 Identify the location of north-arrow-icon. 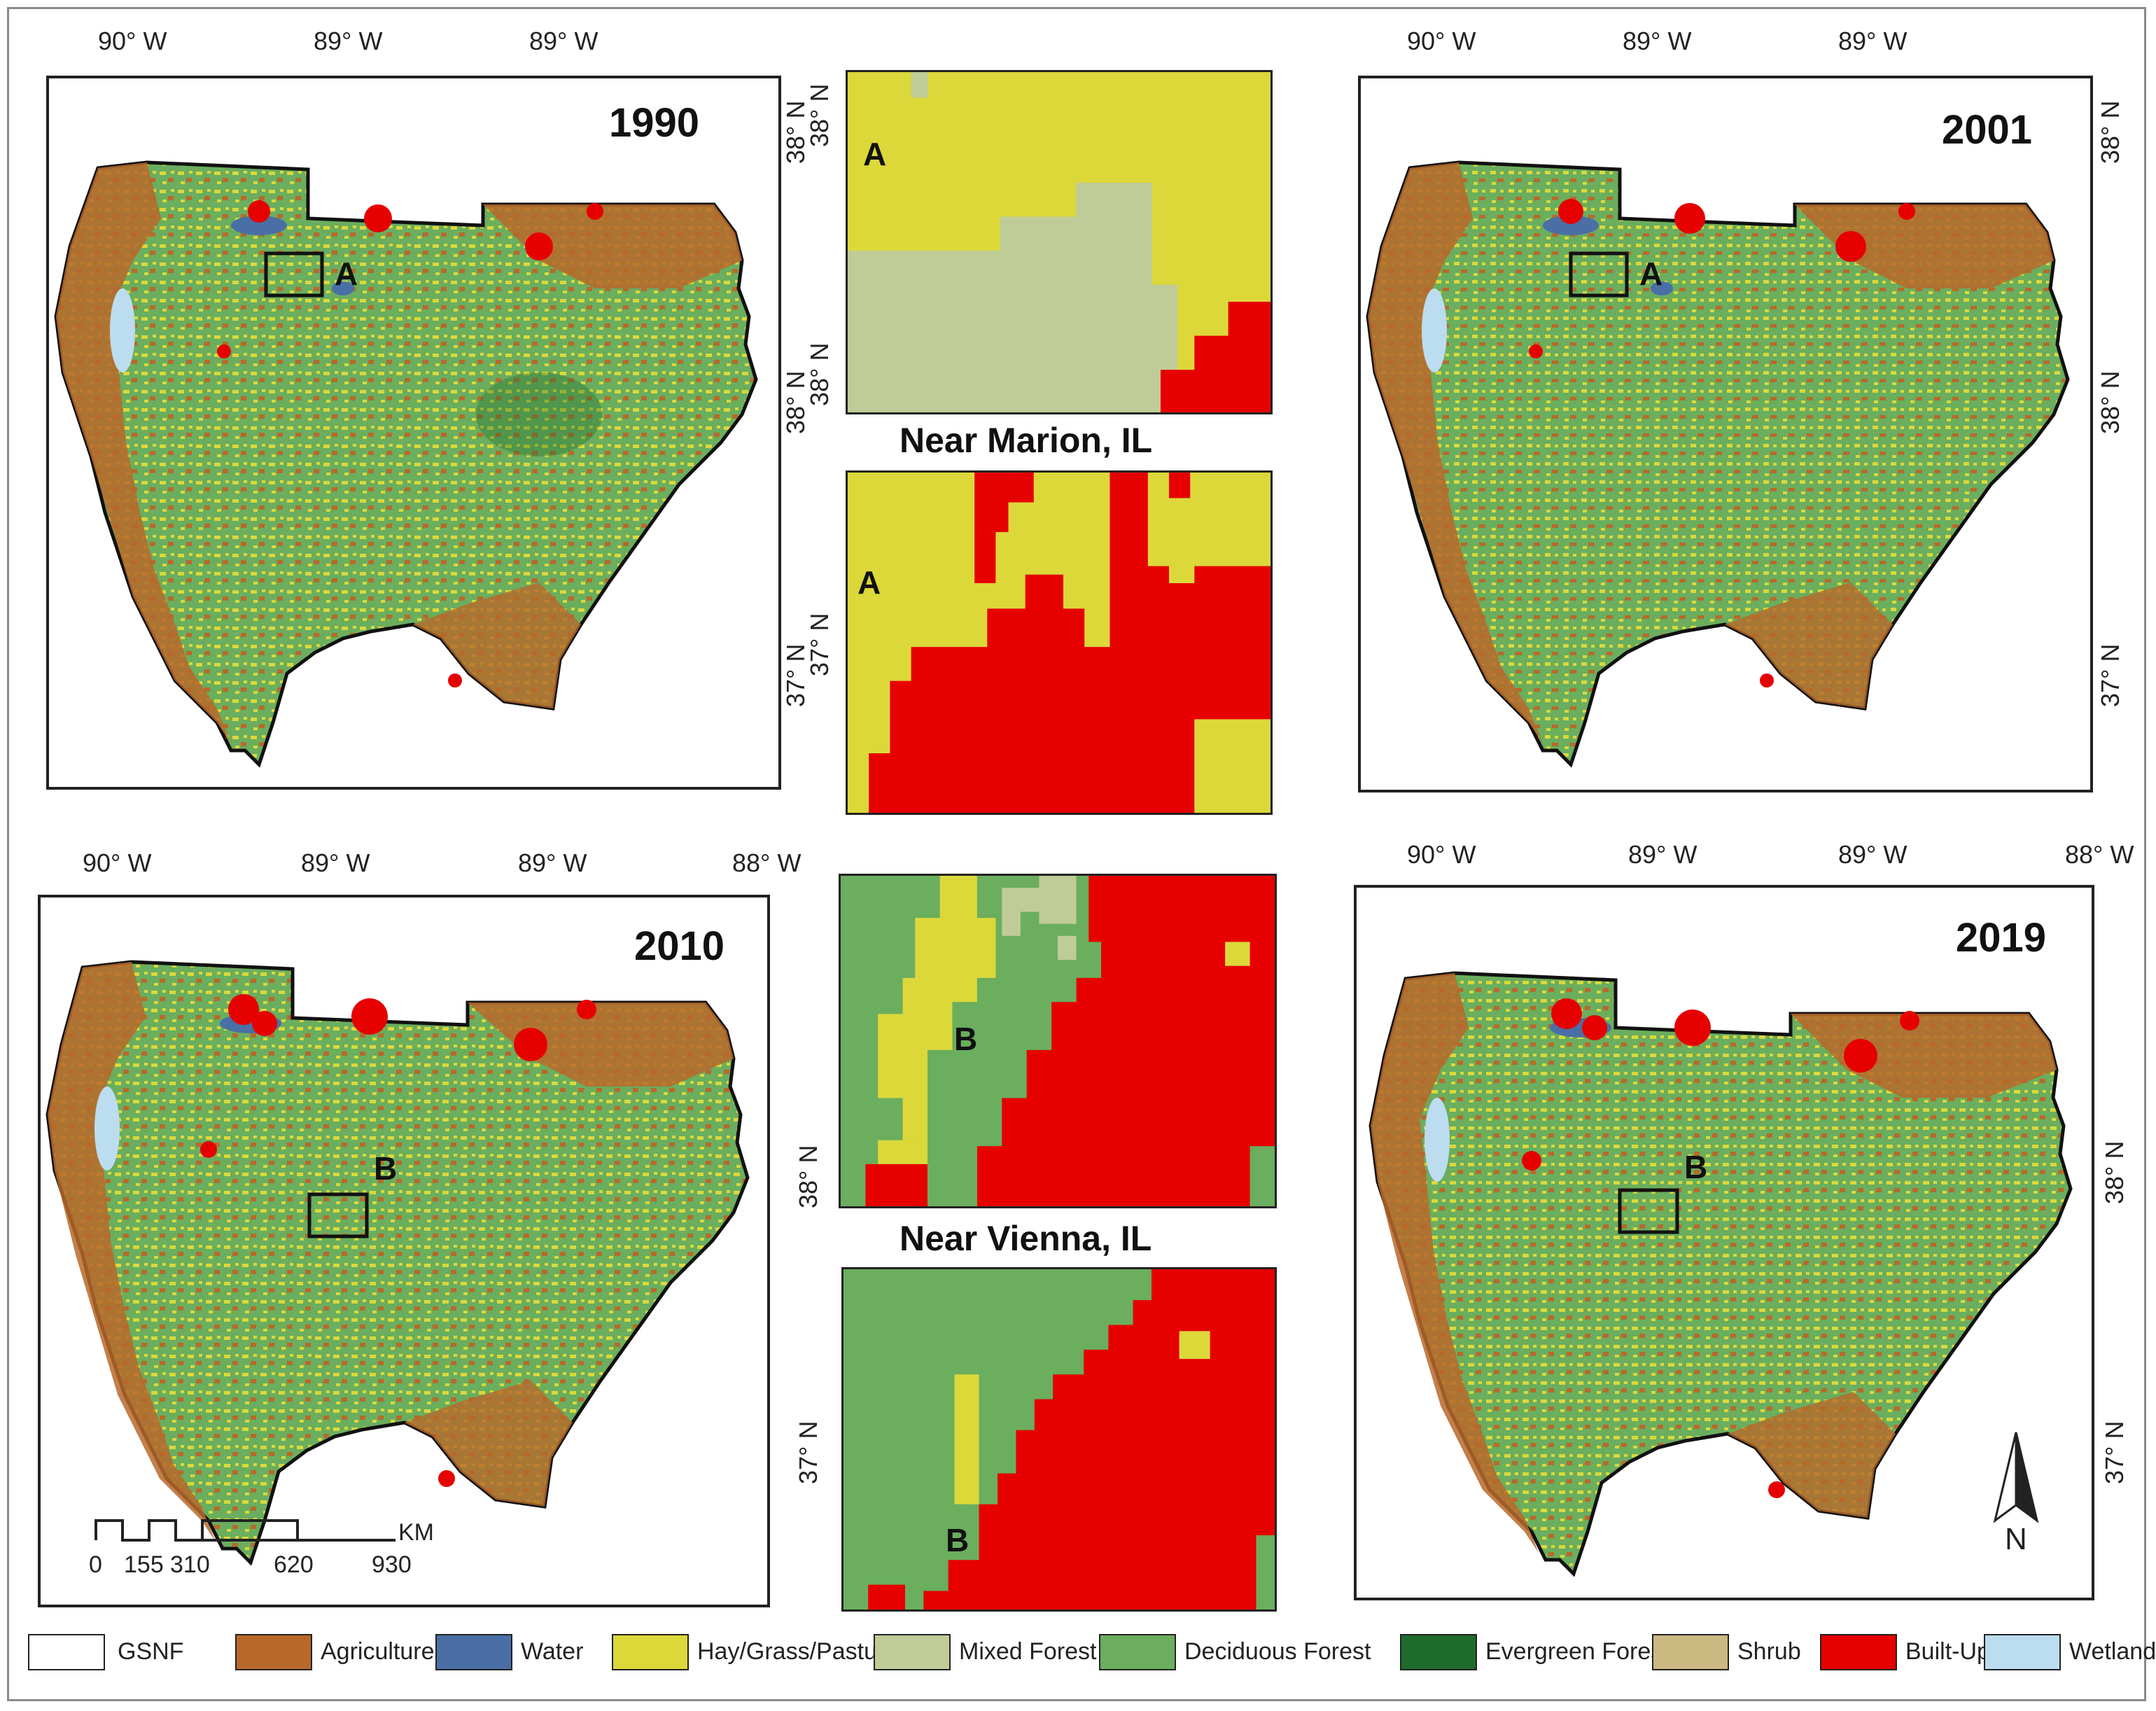
(2016, 1477).